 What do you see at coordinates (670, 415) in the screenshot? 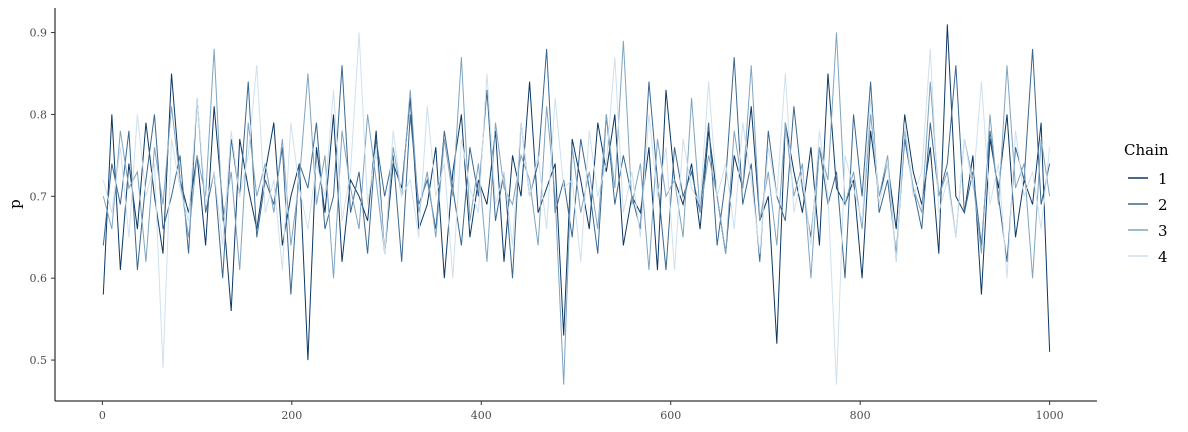
I see `x-tick-label: 600` at bounding box center [670, 415].